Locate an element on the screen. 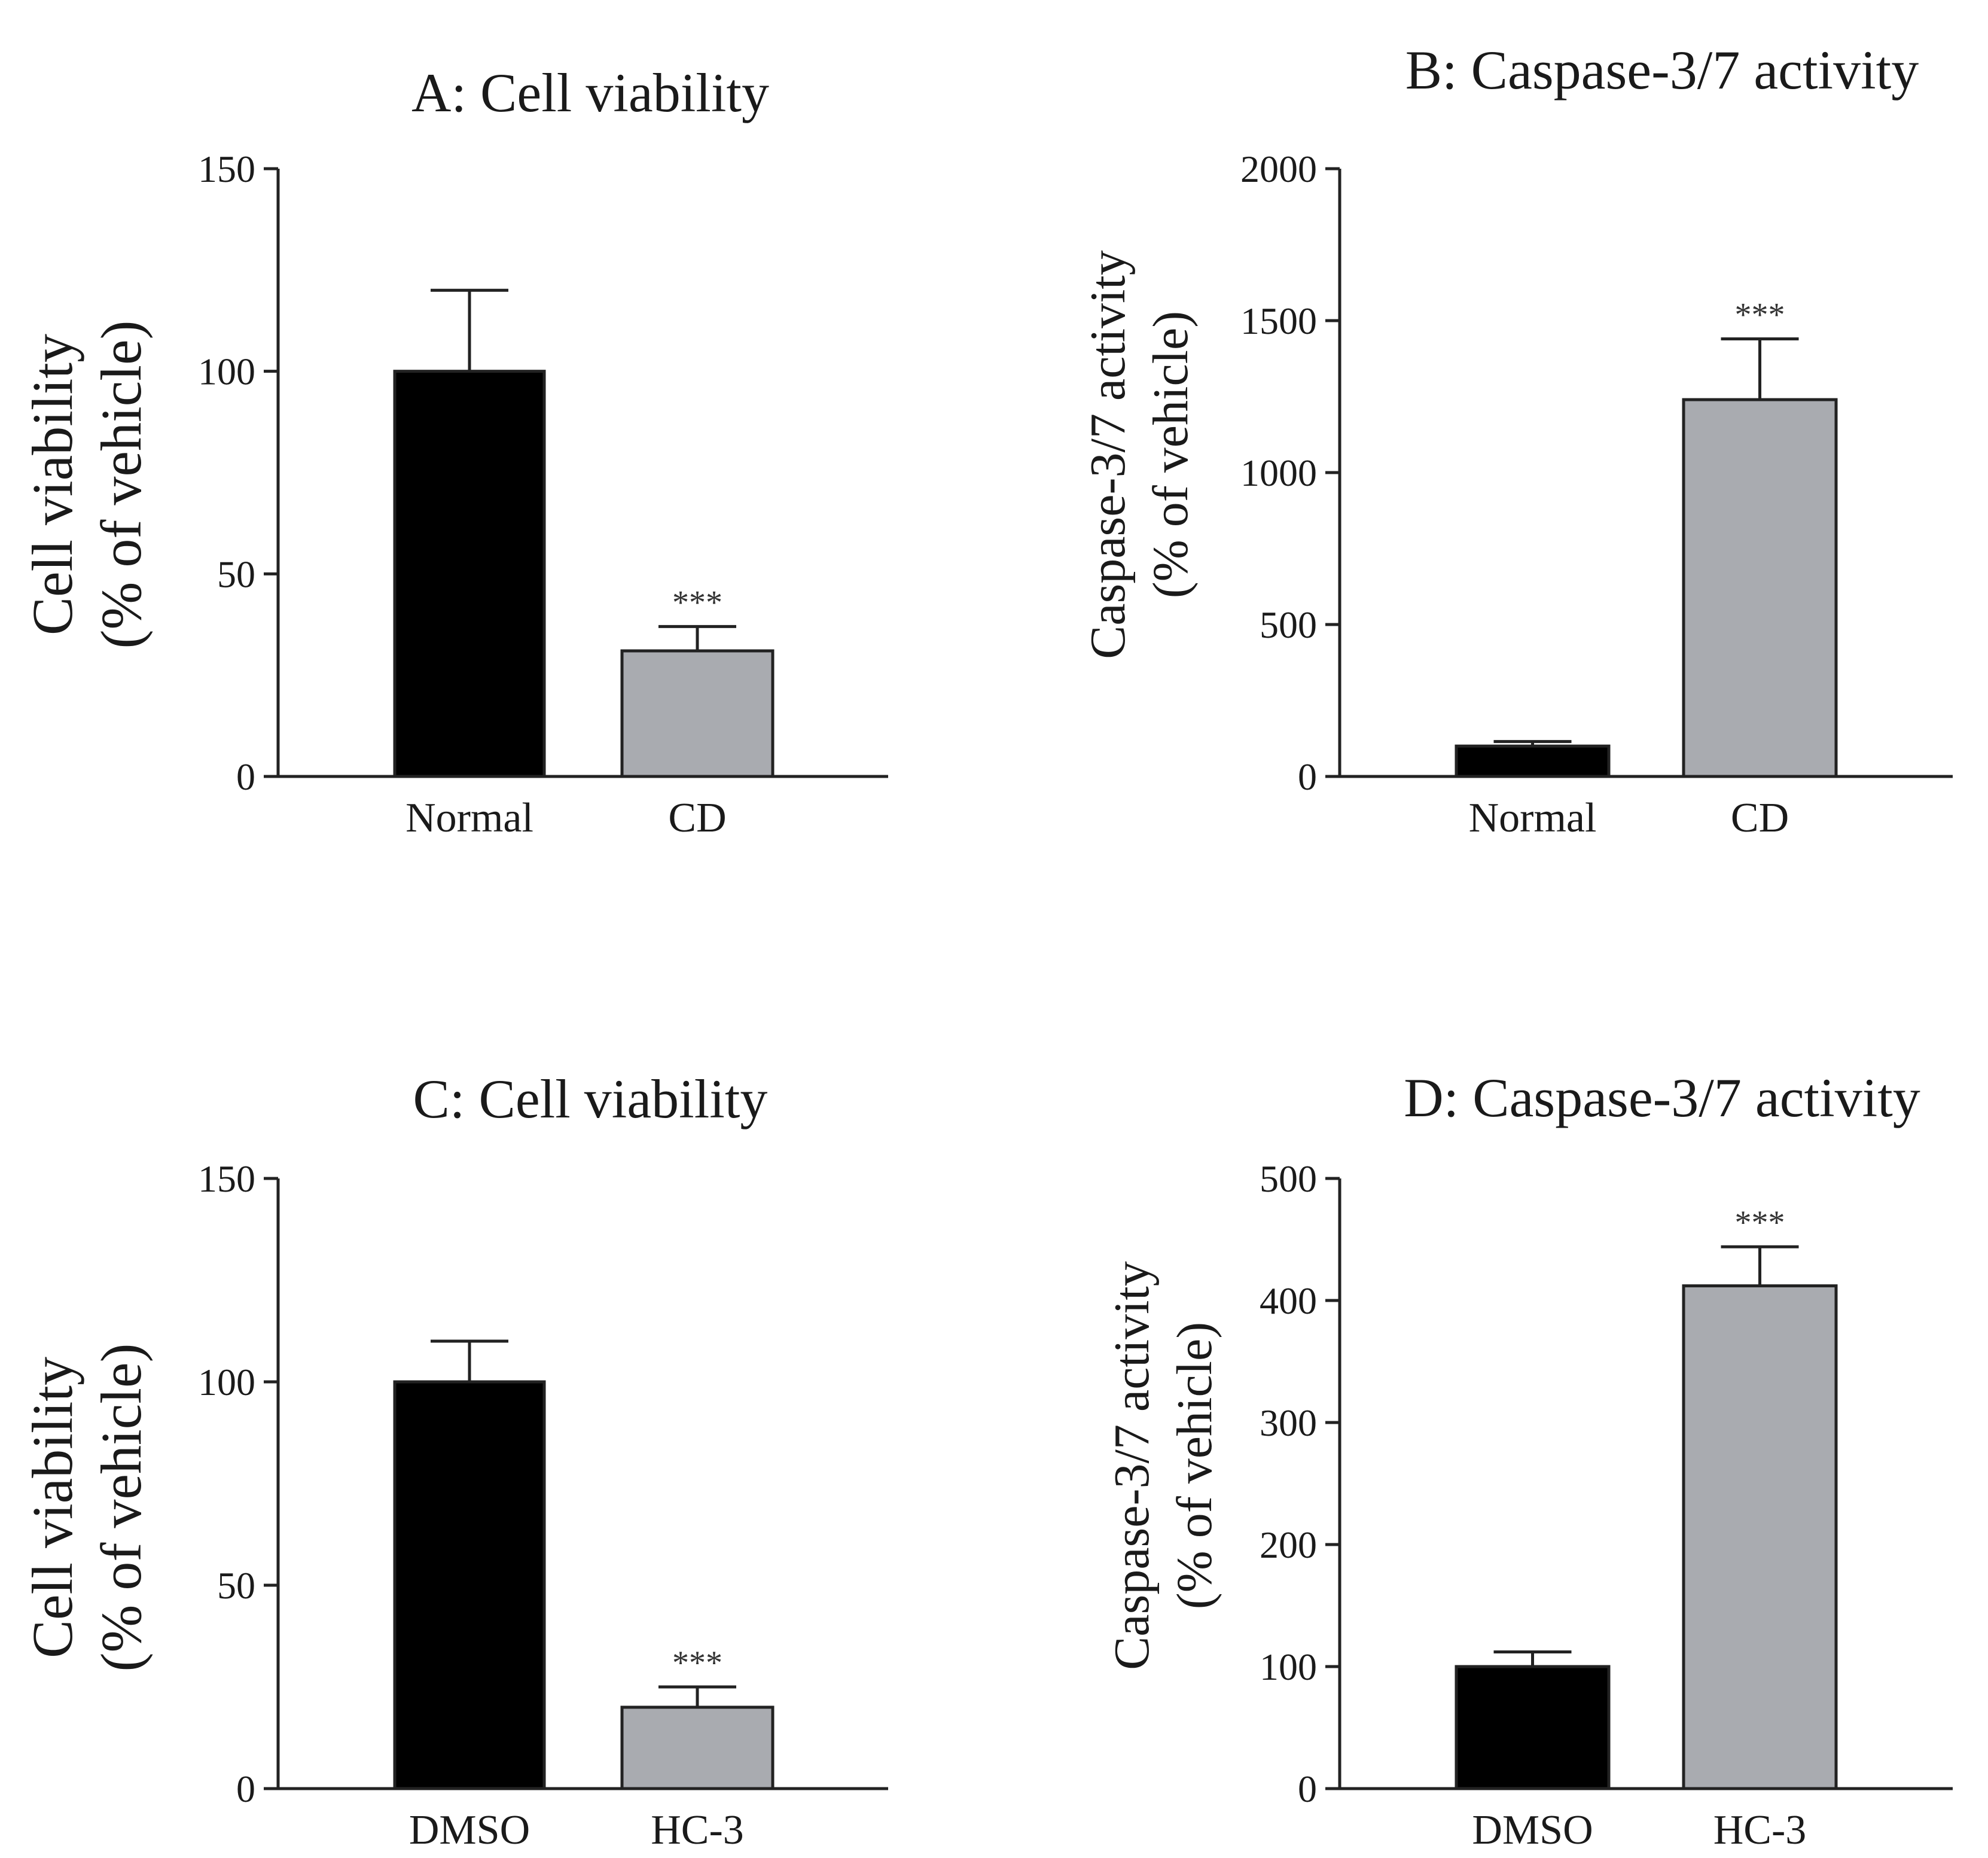  chart-c-significance-marker: *** is located at coordinates (697, 1663).